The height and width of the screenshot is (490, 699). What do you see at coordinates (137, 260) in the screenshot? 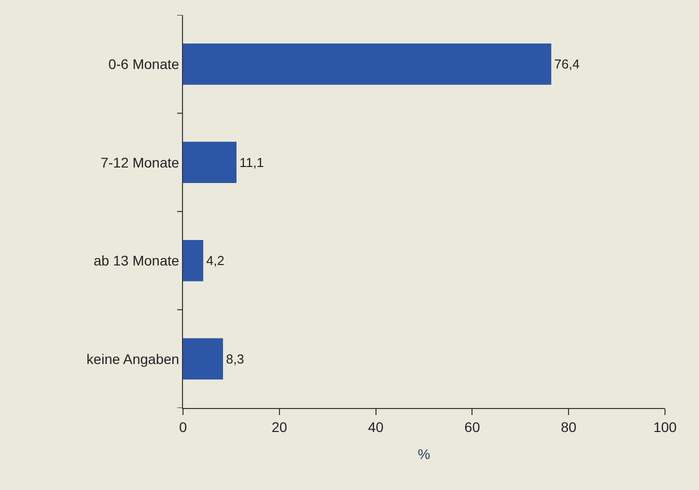
I see `y-tick-label: ab 13 Monate` at bounding box center [137, 260].